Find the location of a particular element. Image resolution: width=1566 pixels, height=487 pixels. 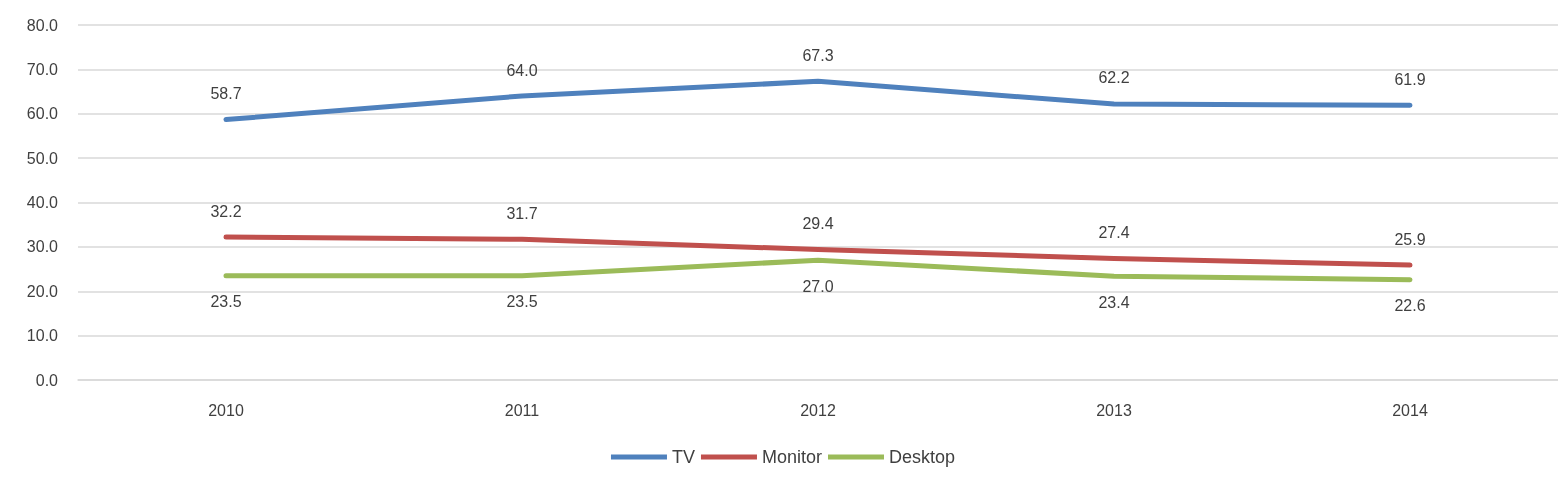

x-tick-label: 2010 is located at coordinates (226, 410).